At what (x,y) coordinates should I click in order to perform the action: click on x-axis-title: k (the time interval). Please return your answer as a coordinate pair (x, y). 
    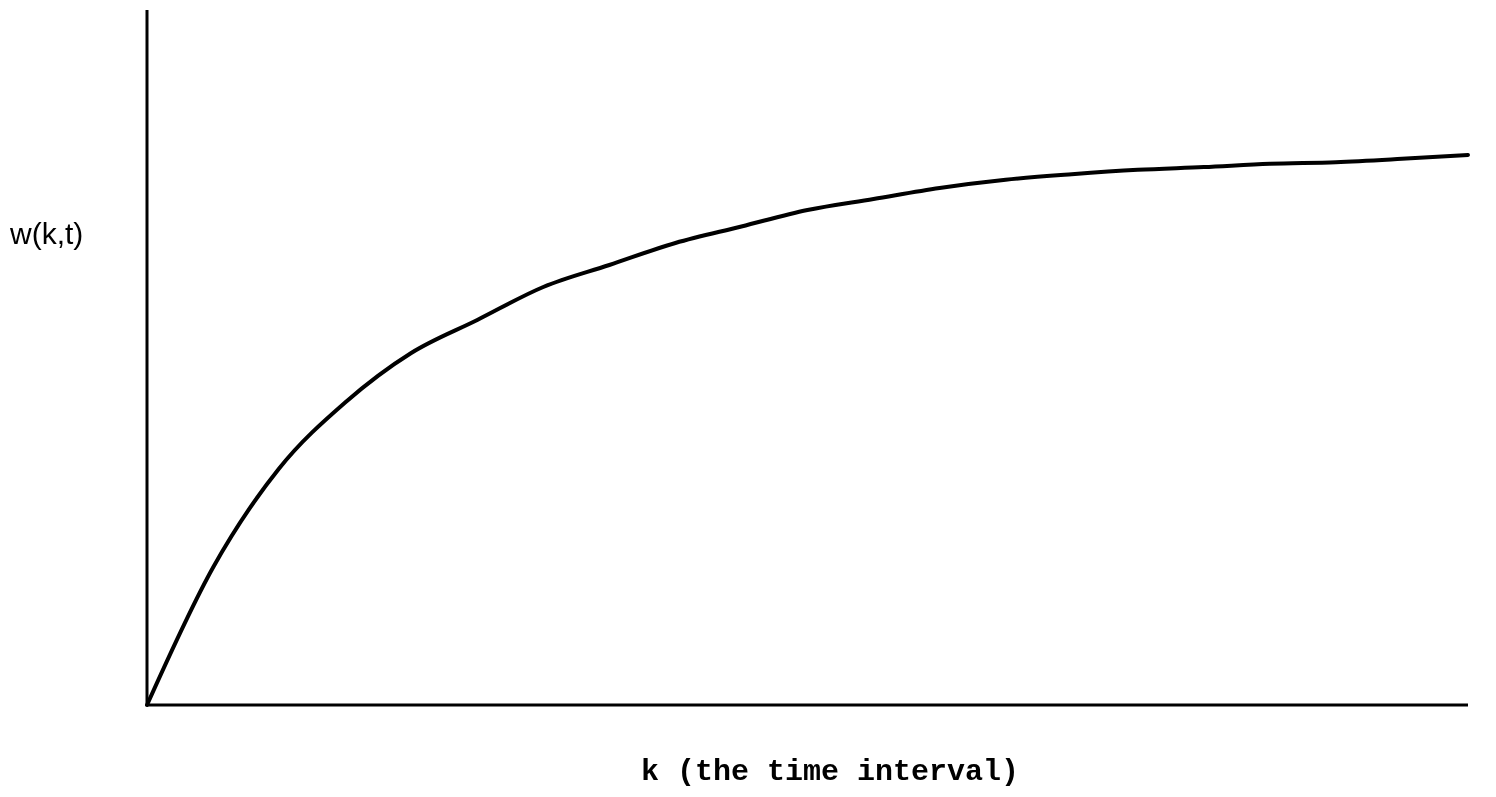
    Looking at the image, I should click on (830, 772).